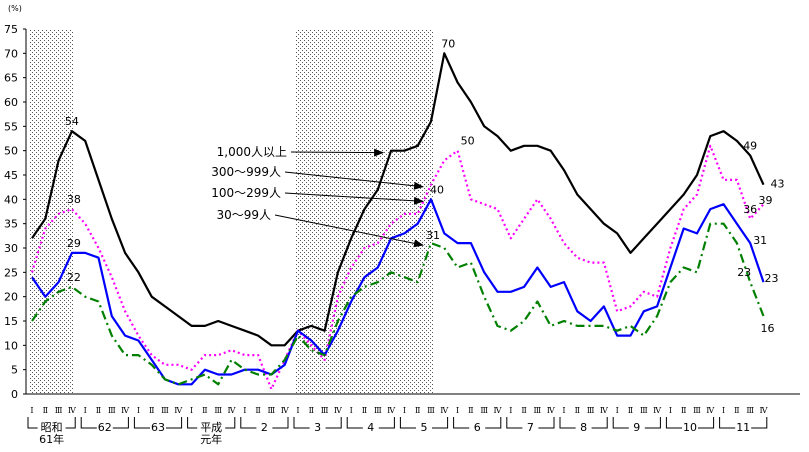 The height and width of the screenshot is (452, 809). Describe the element at coordinates (15, 8) in the screenshot. I see `y-unit-label: (%)` at that location.